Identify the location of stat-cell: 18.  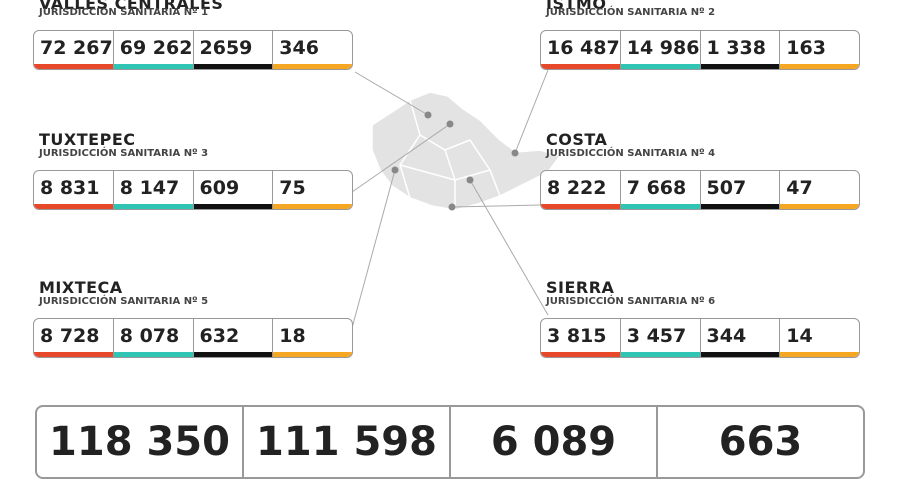
(312, 338).